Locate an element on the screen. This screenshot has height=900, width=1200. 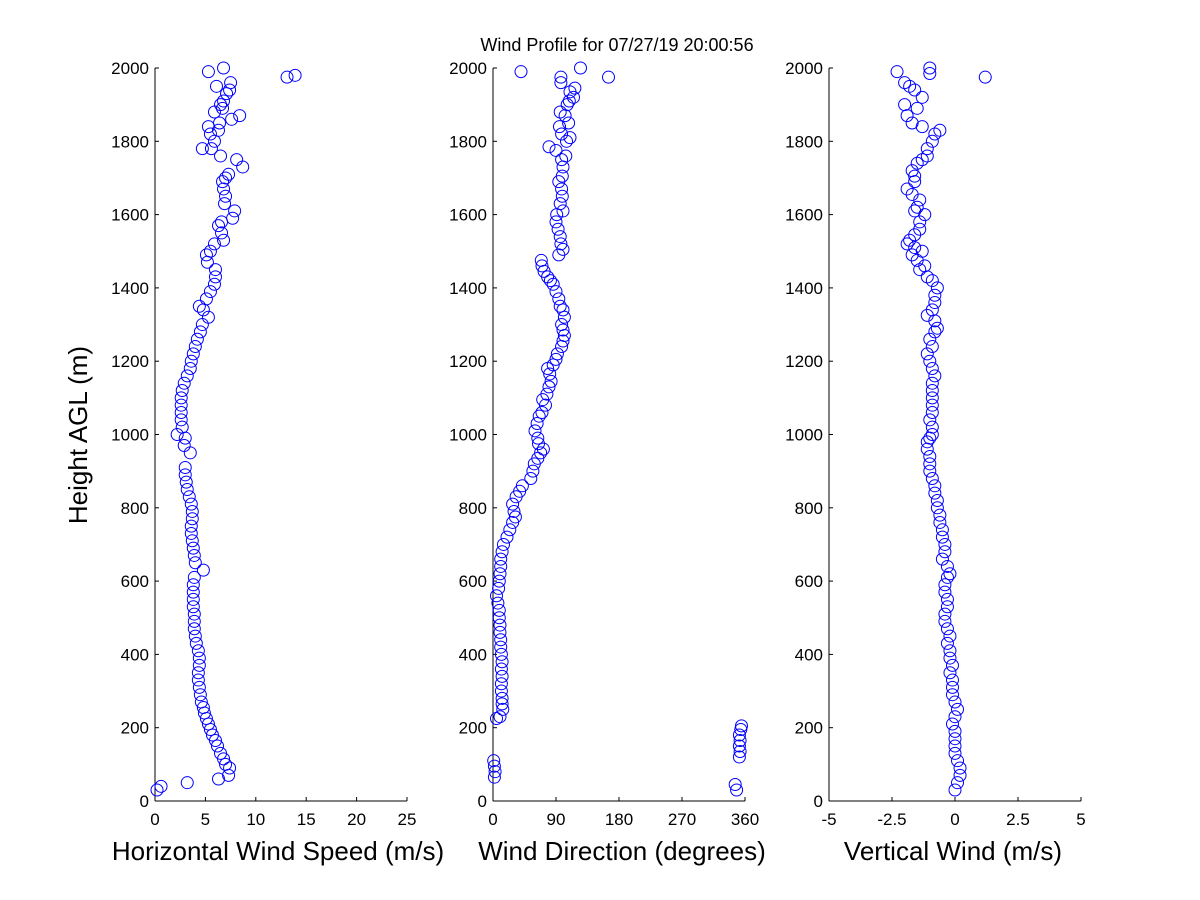
direction-x-tick-label: 90 is located at coordinates (556, 819).